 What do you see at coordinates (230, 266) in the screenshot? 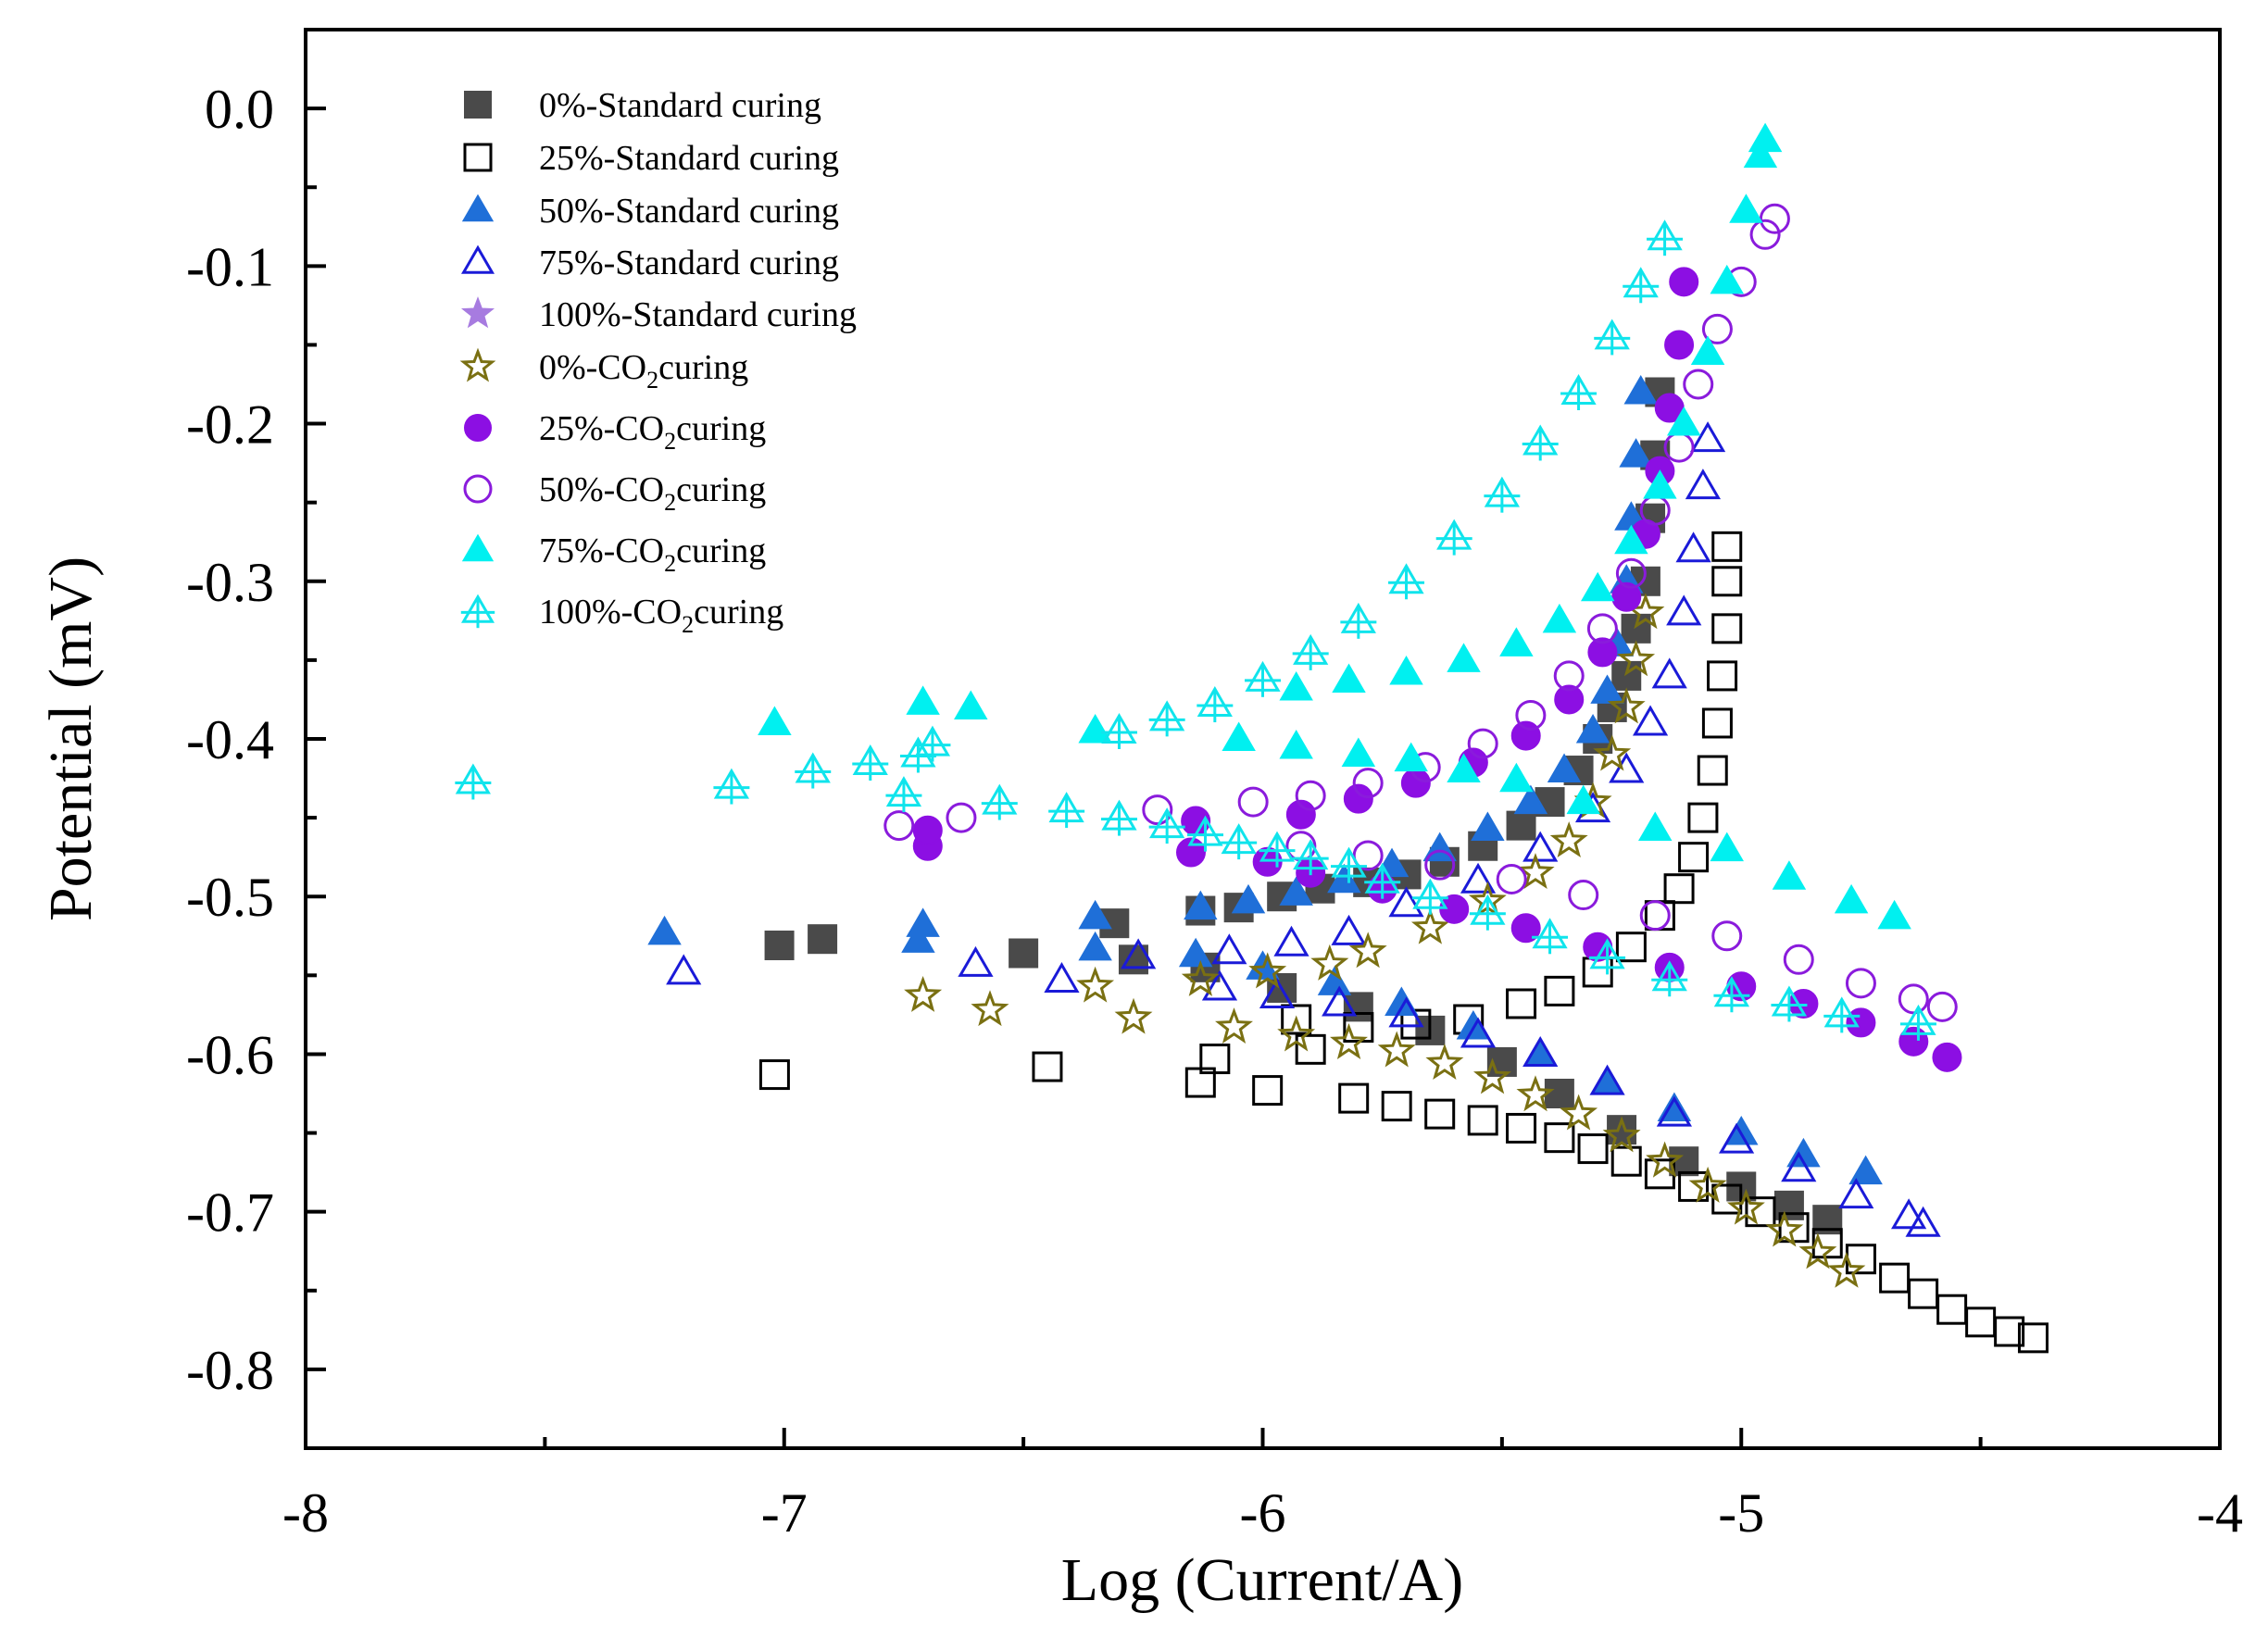
I see `y-tick-label: -0.1` at bounding box center [230, 266].